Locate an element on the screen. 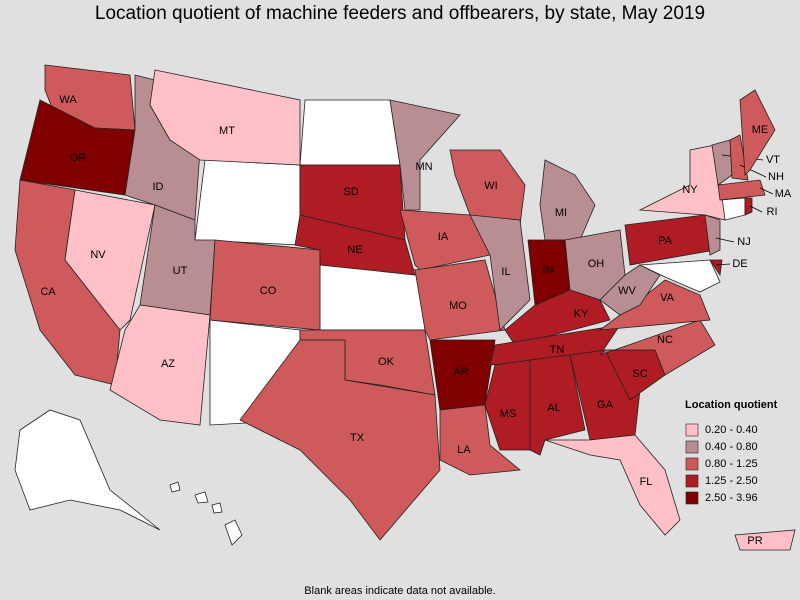 Image resolution: width=800 pixels, height=600 pixels. legend-title: Location quotient is located at coordinates (731, 405).